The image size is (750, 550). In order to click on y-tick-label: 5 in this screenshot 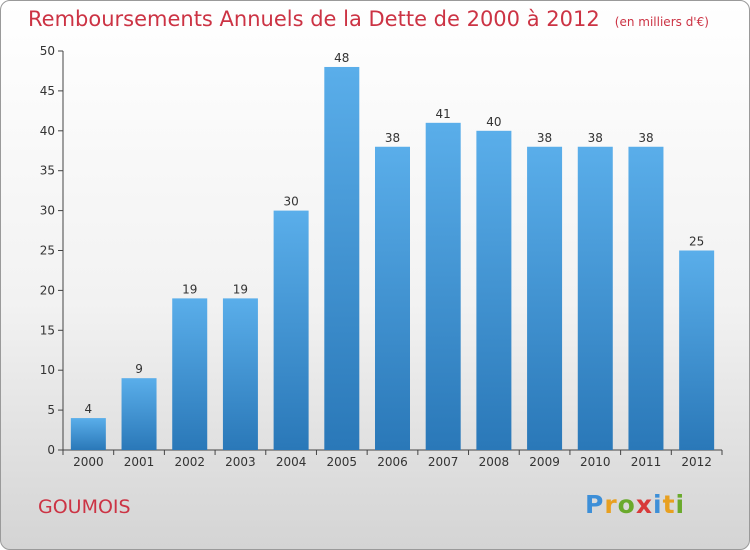, I will do `click(51, 410)`.